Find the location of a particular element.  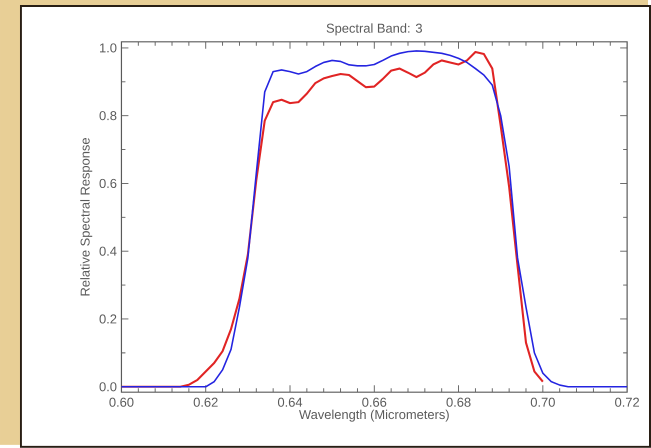

y-axis-title: Relative Spectral Response is located at coordinates (86, 217).